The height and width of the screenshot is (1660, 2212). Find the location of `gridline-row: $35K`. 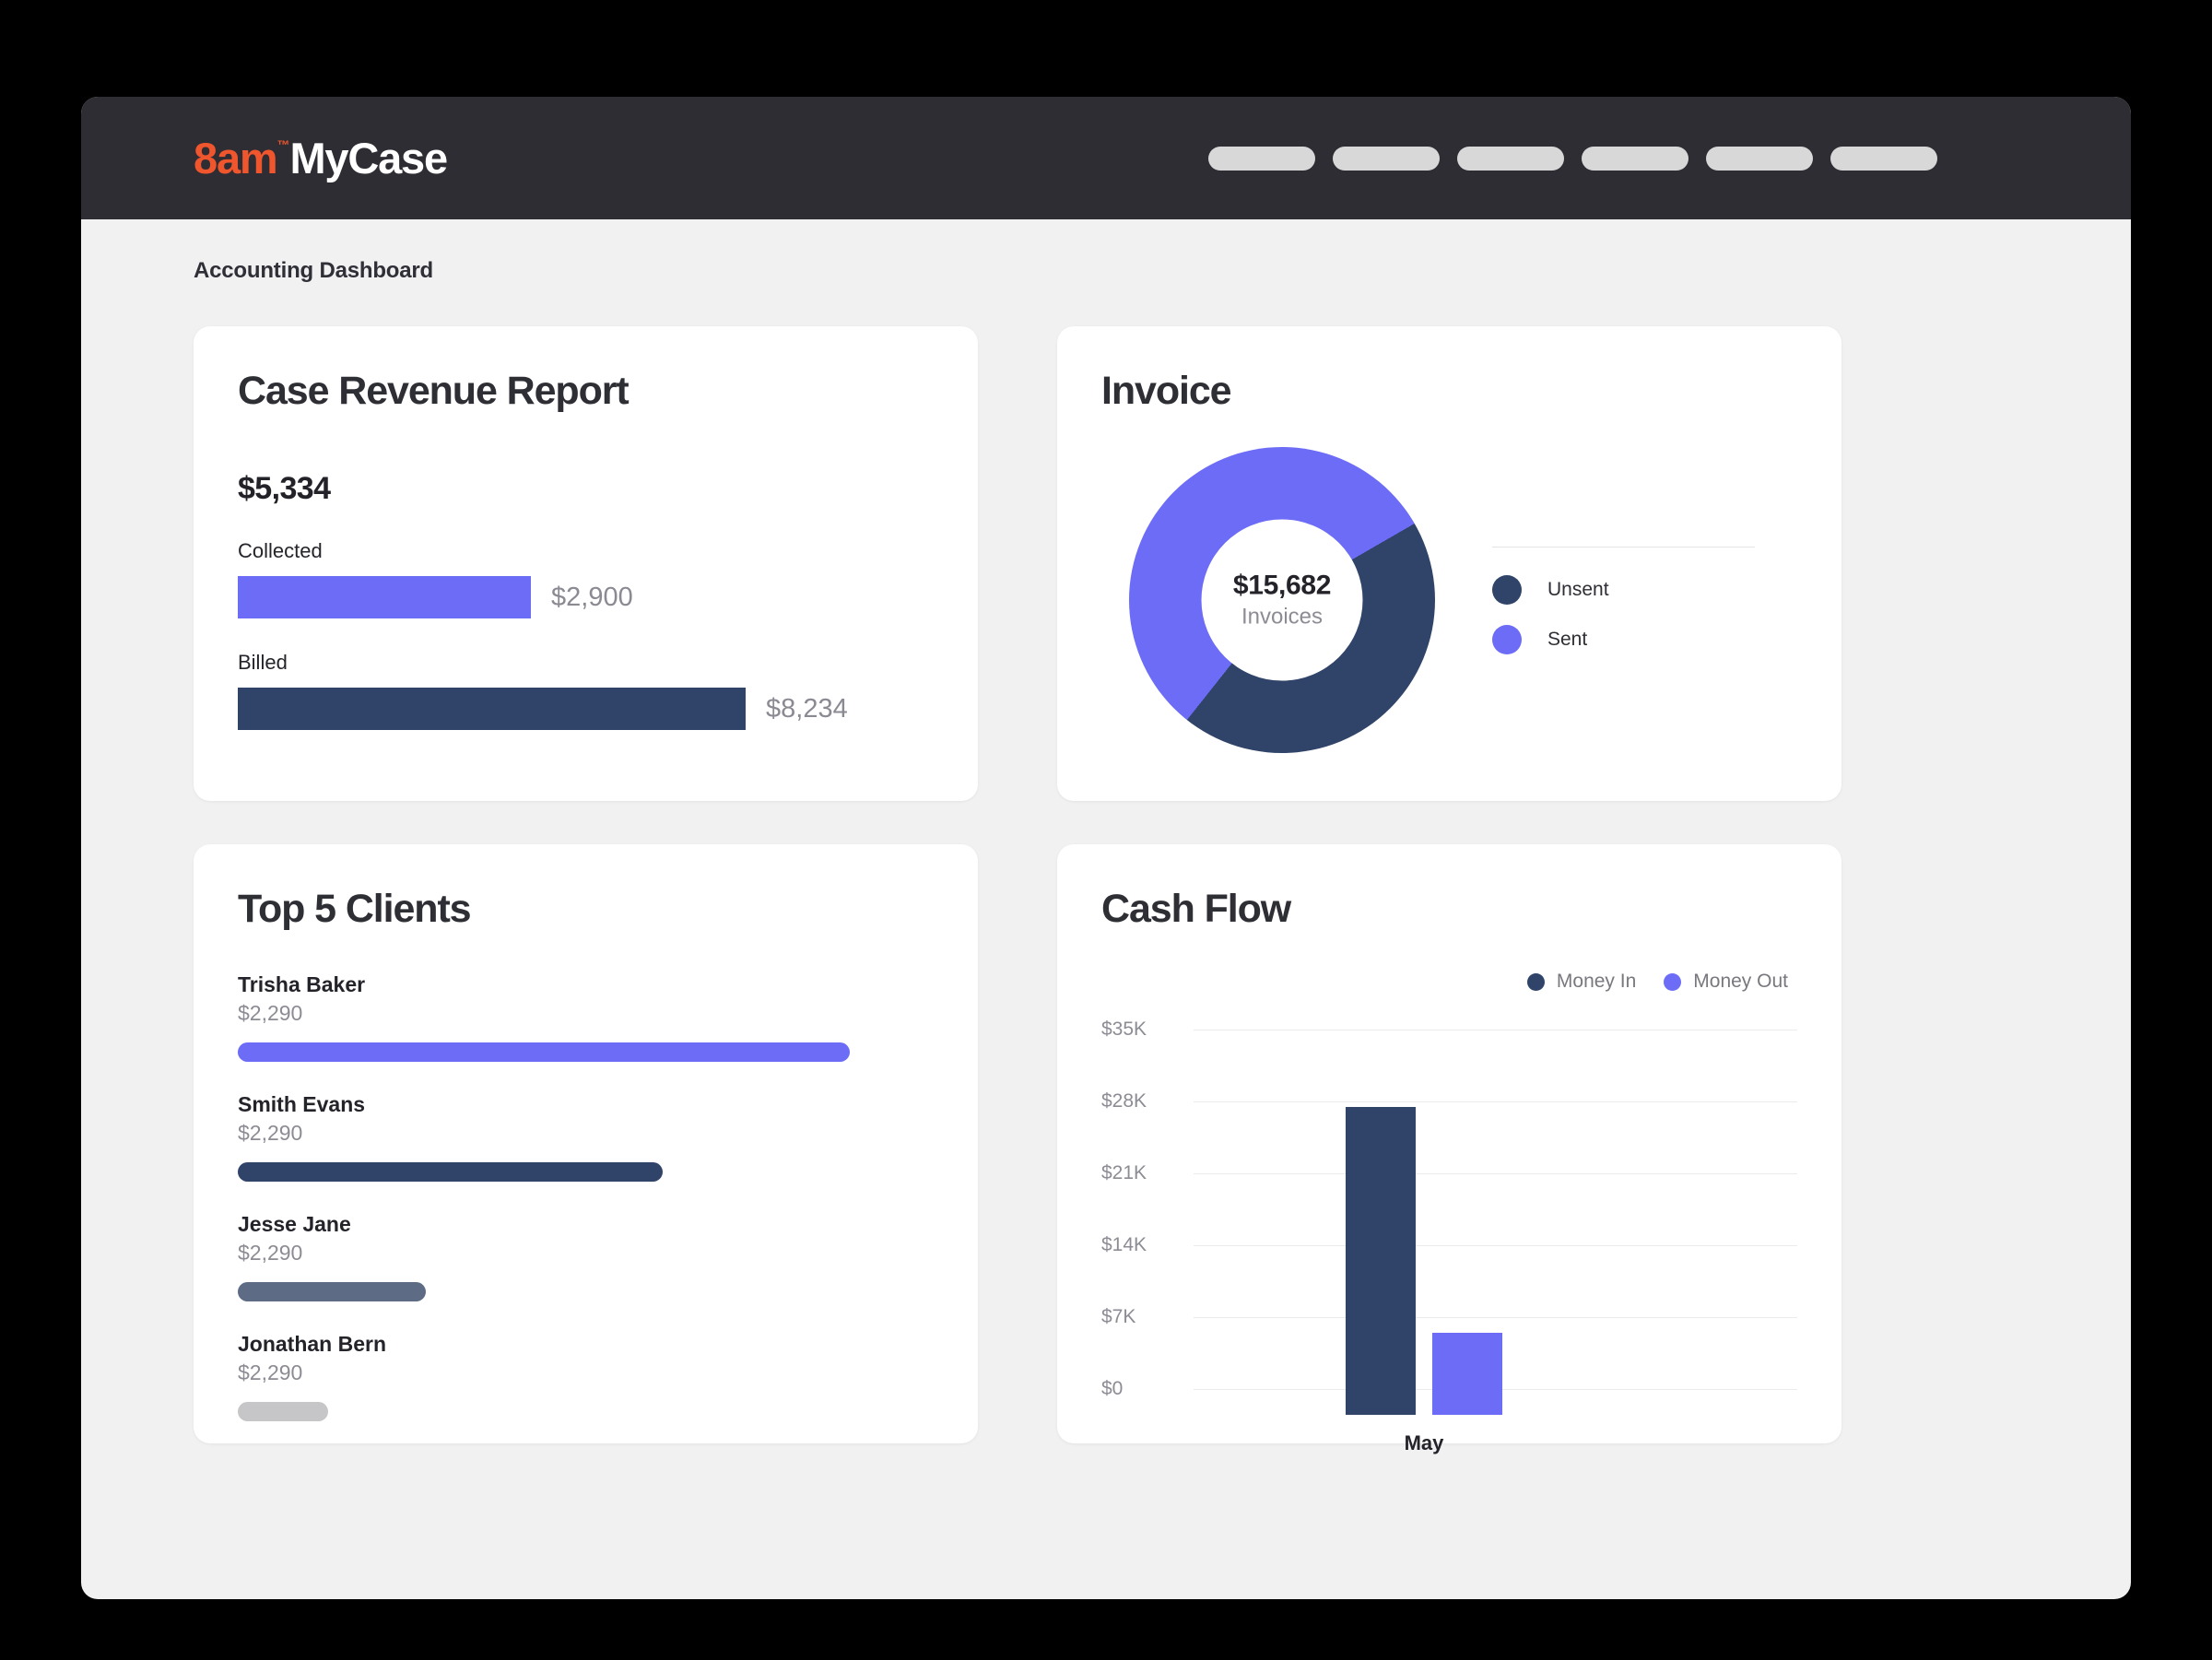

gridline-row: $35K is located at coordinates (1449, 1035).